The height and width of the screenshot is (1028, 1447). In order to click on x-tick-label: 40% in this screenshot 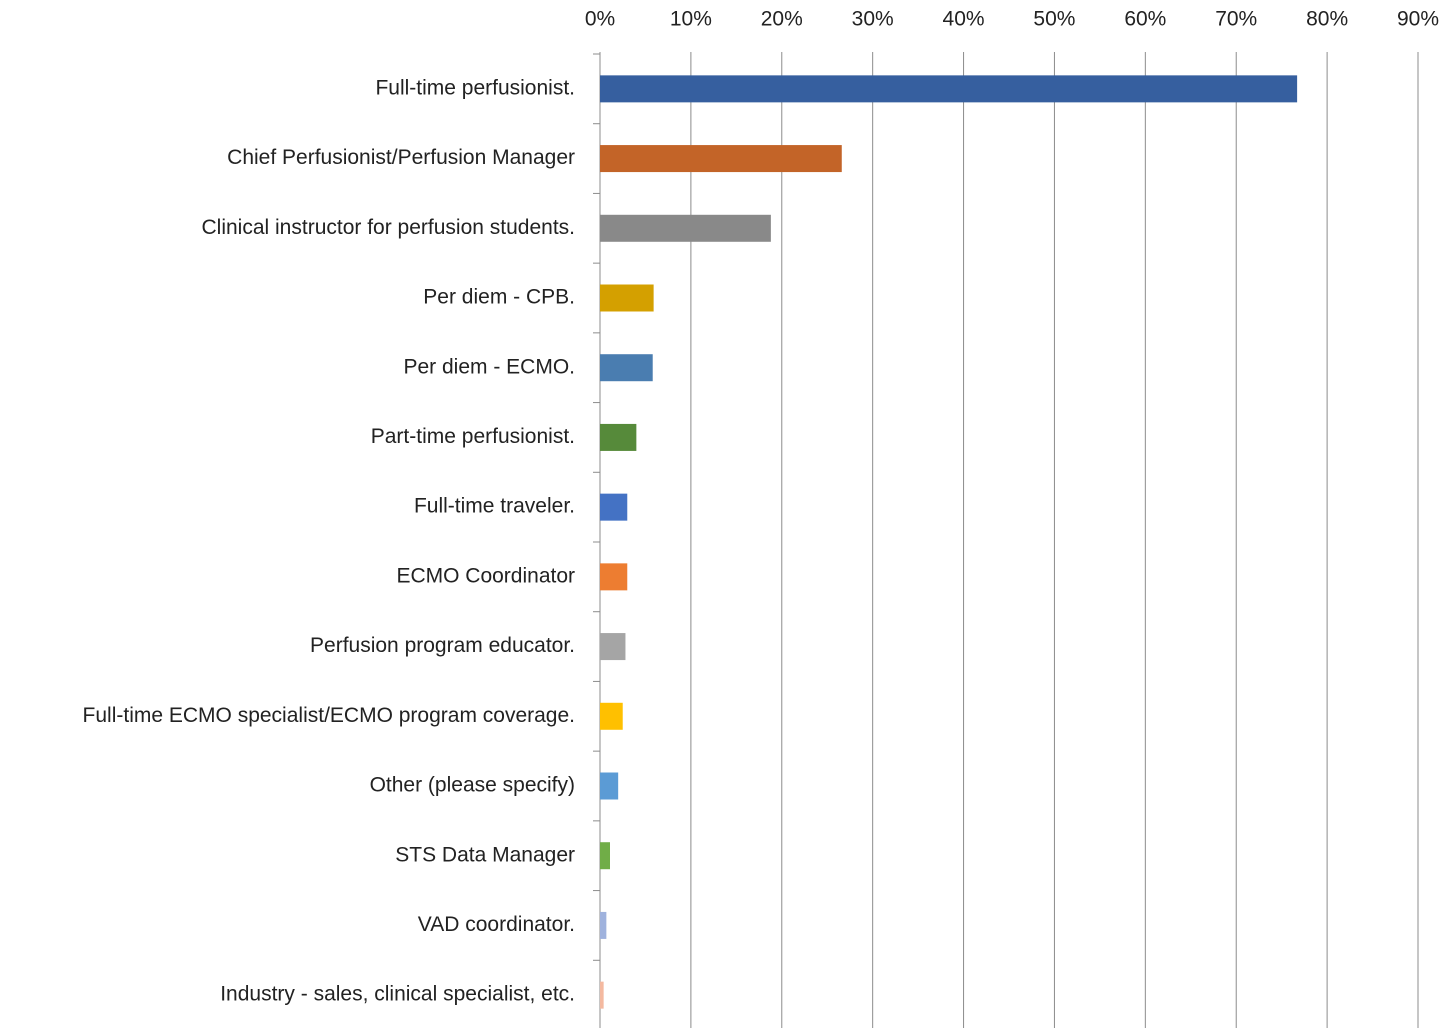, I will do `click(964, 19)`.